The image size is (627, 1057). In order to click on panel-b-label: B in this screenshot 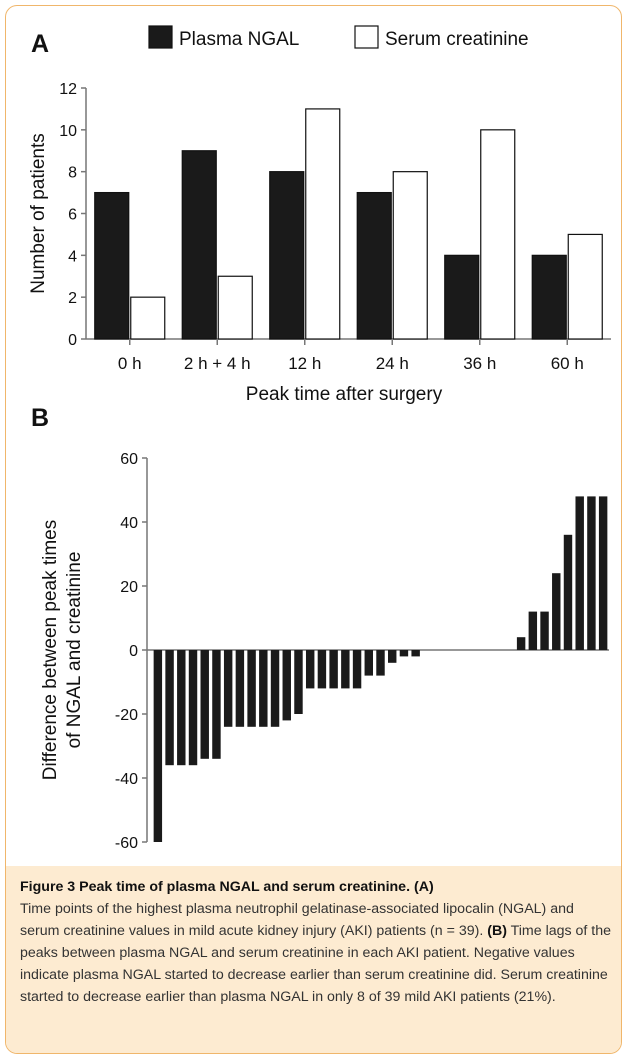, I will do `click(40, 418)`.